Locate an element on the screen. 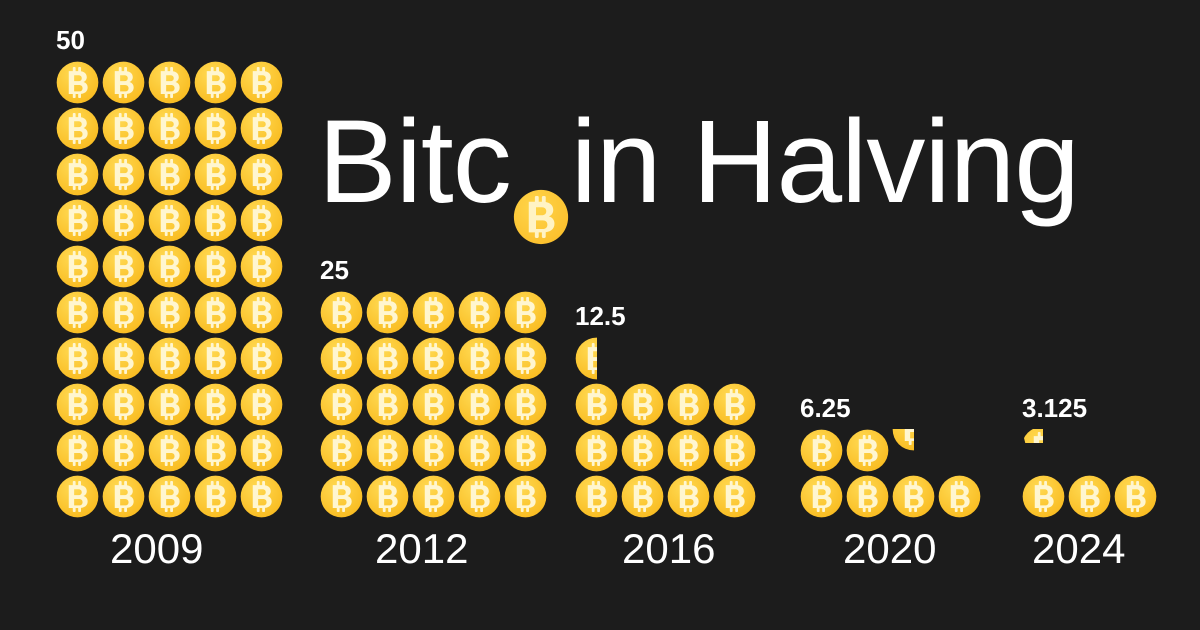 The image size is (1200, 630). group-value-label: 3.125 is located at coordinates (1055, 408).